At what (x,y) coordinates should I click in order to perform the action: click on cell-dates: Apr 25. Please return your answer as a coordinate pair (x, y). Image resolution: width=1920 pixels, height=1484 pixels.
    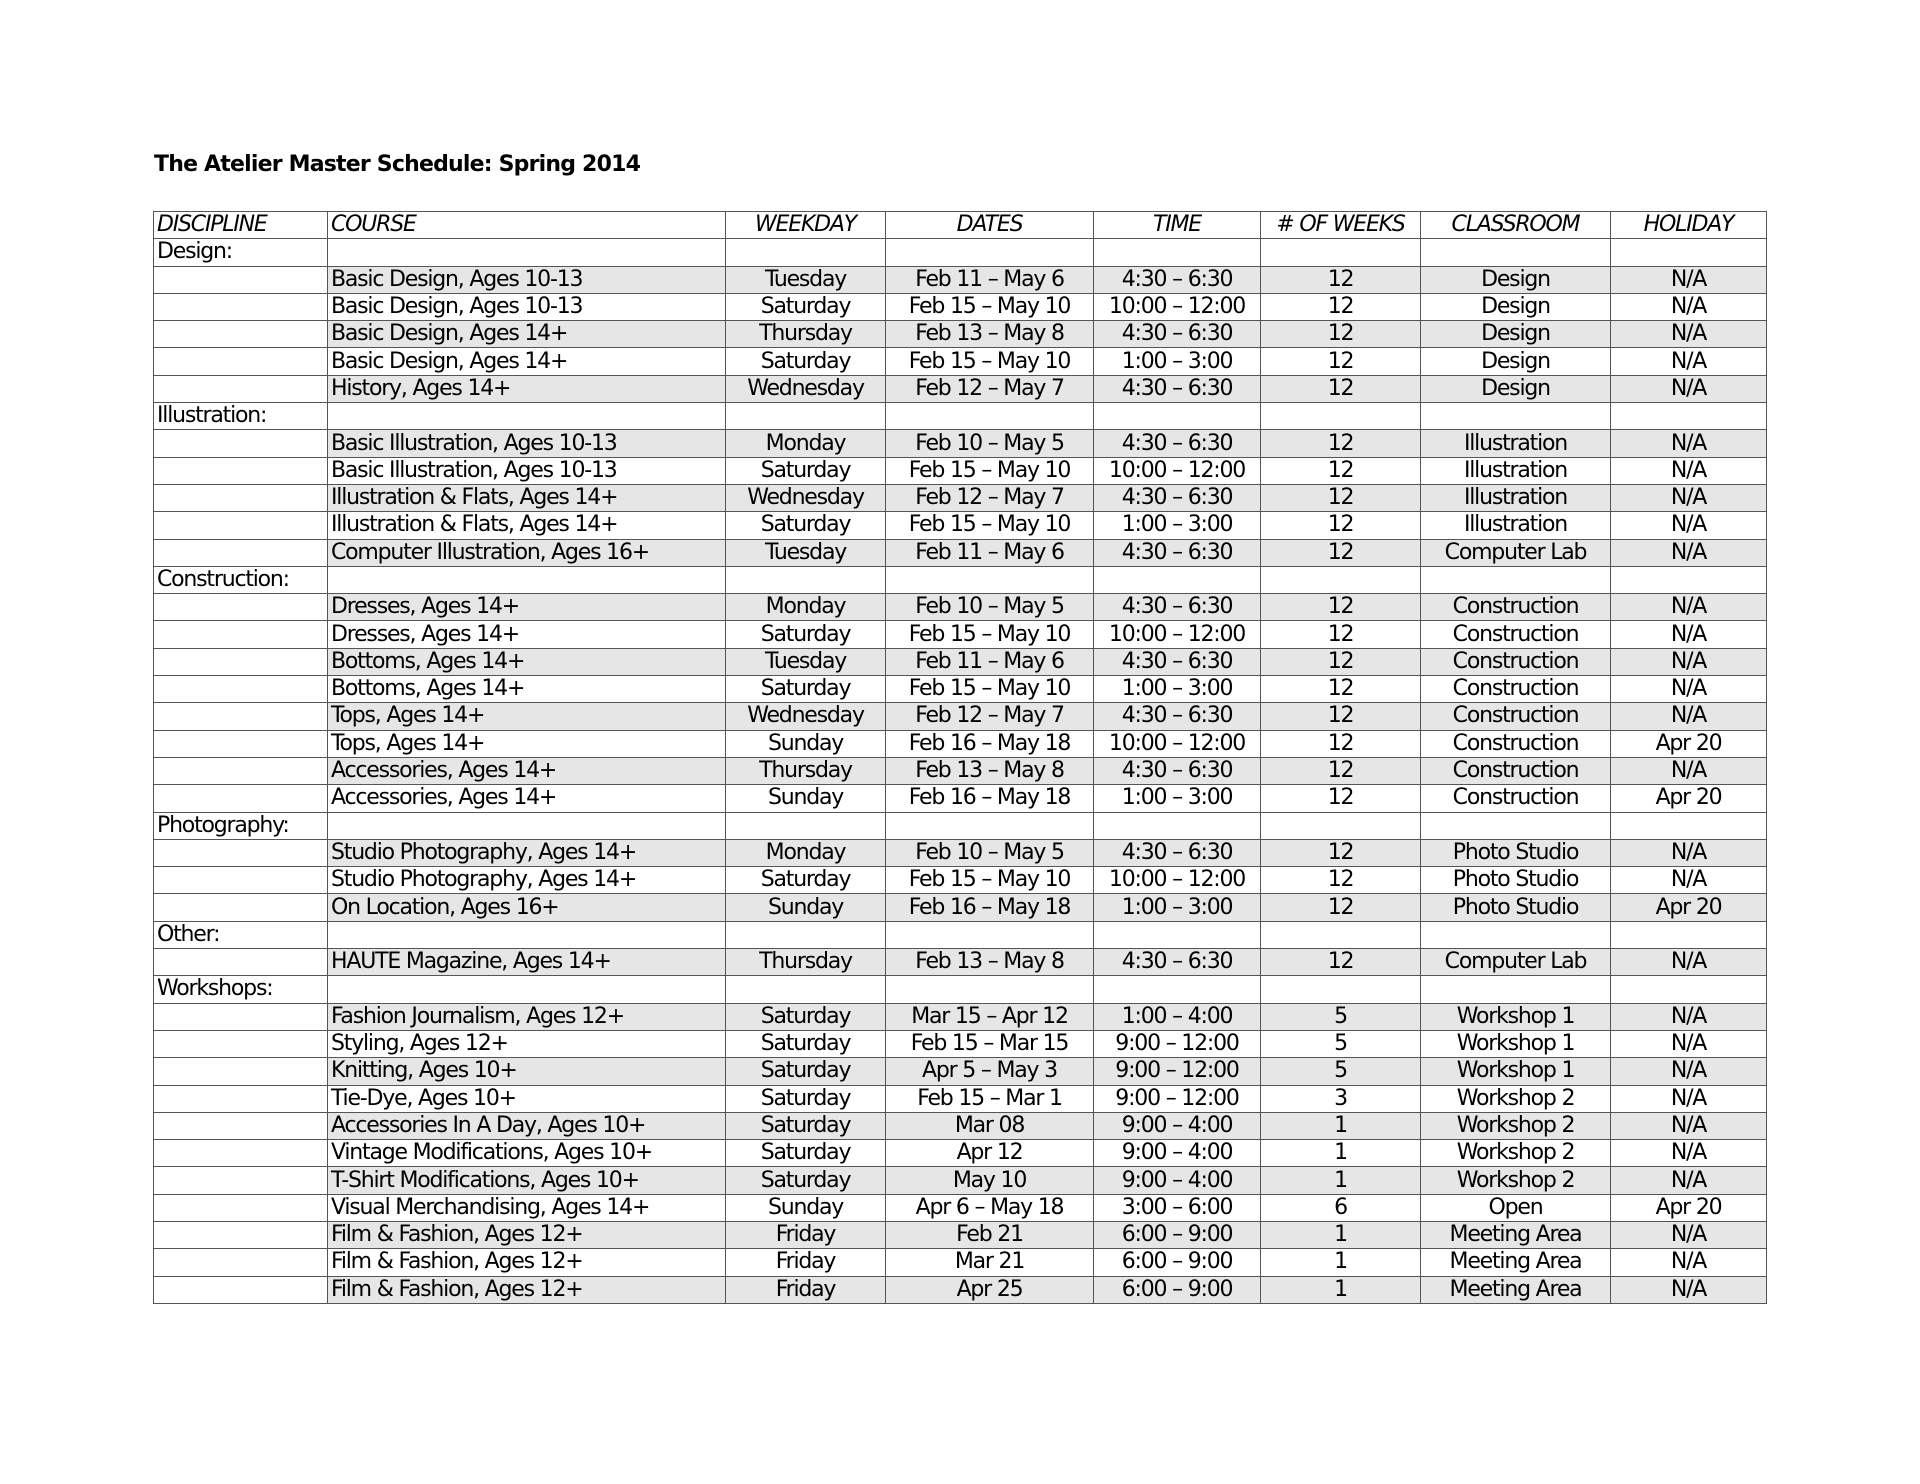
    Looking at the image, I should click on (989, 1289).